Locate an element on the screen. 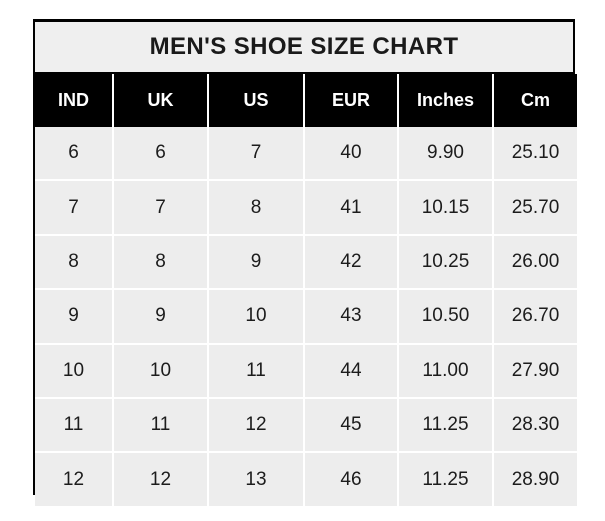 This screenshot has height=521, width=605. cell-us: 11 is located at coordinates (256, 371).